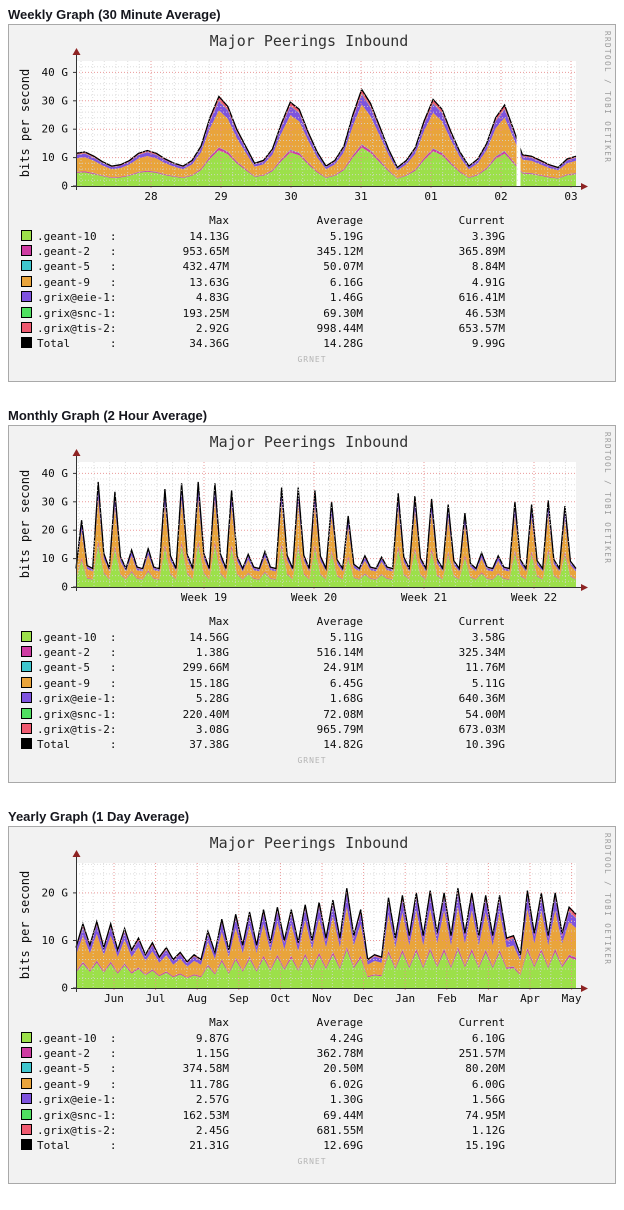 The image size is (624, 1210). Describe the element at coordinates (481, 298) in the screenshot. I see `series-current-value: 616.41M` at that location.